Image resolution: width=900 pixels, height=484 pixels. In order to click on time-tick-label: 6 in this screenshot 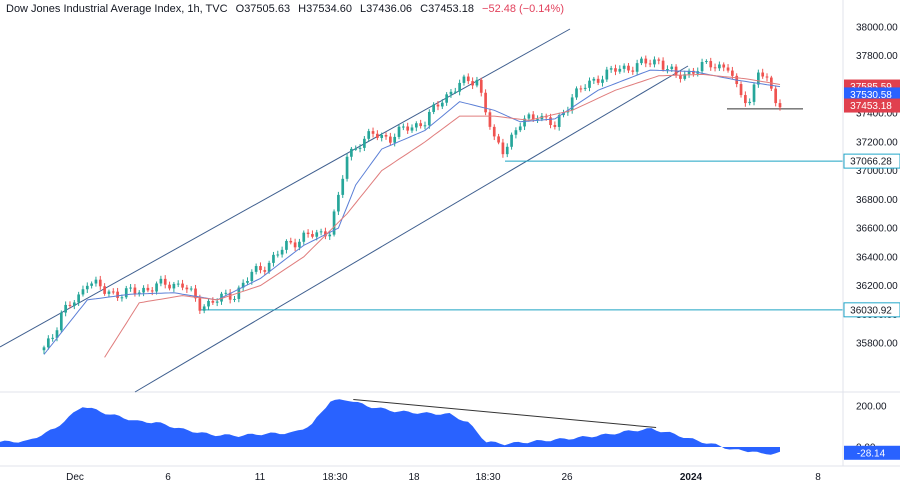, I will do `click(168, 477)`.